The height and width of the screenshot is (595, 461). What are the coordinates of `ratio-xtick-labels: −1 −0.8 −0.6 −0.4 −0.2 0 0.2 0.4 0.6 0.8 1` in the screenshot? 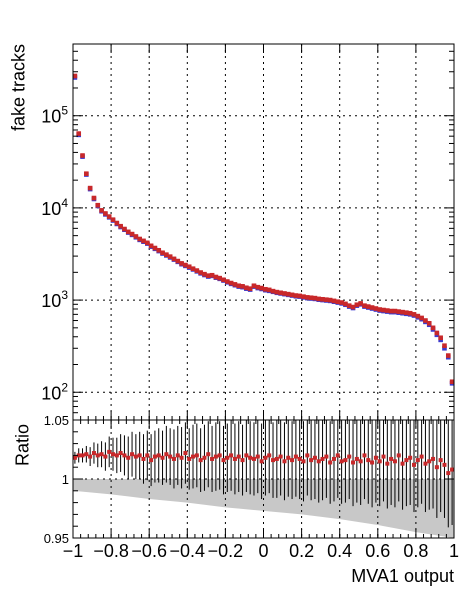 It's located at (261, 551).